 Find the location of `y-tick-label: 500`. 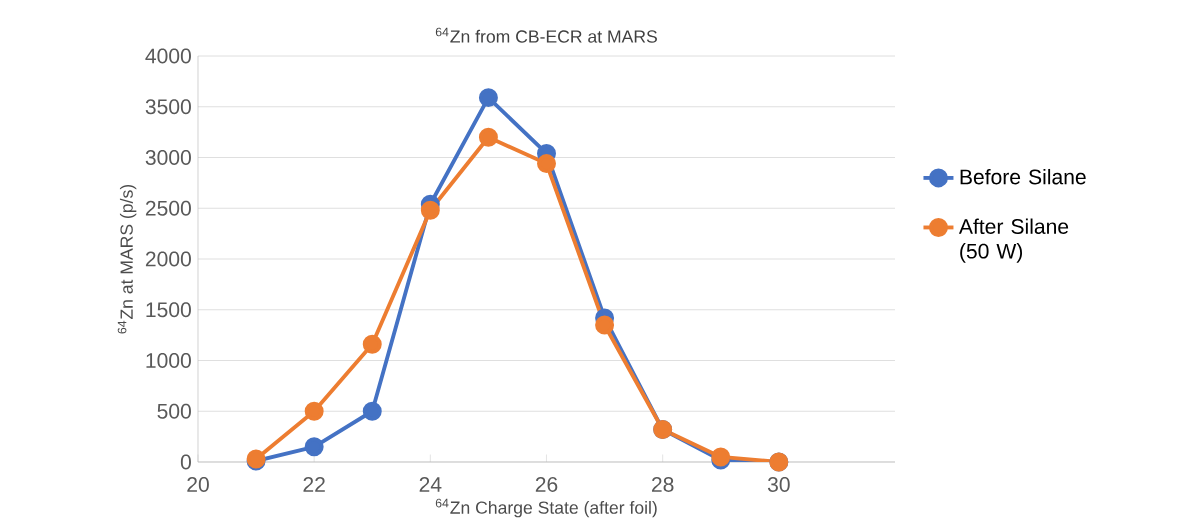

y-tick-label: 500 is located at coordinates (174, 411).